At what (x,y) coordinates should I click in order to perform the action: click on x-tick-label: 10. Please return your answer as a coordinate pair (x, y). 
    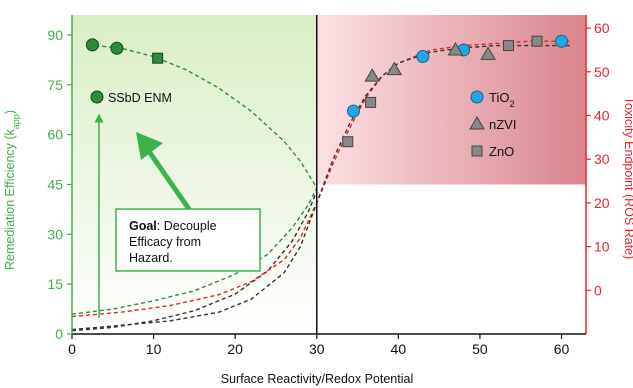
    Looking at the image, I should click on (154, 349).